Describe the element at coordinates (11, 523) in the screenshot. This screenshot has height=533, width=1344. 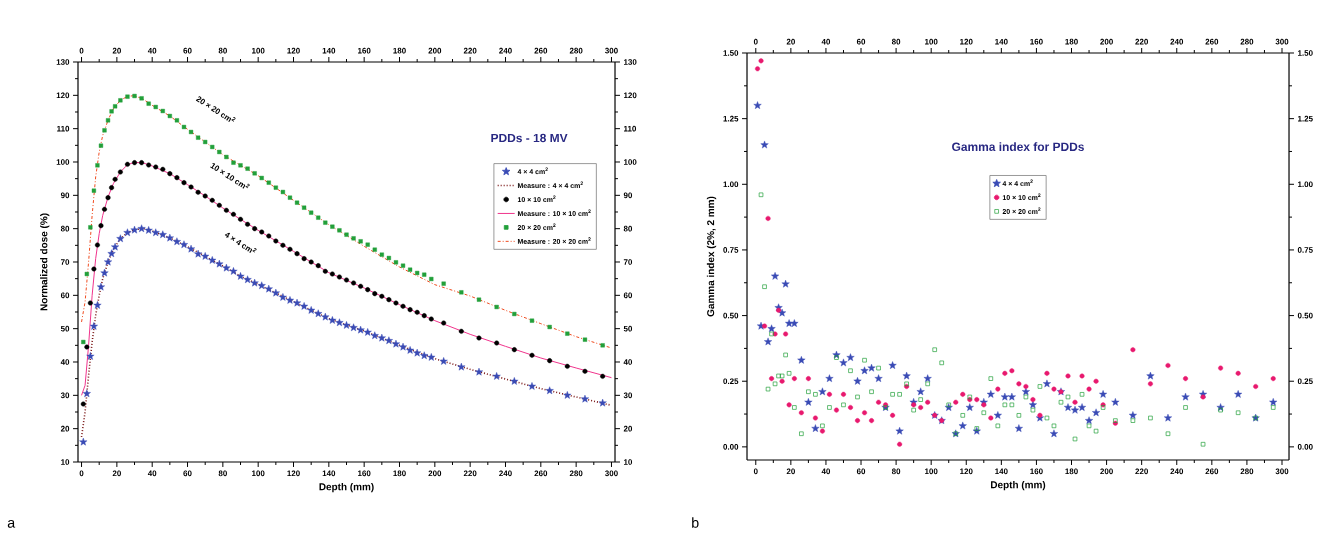
I see `text: a` at that location.